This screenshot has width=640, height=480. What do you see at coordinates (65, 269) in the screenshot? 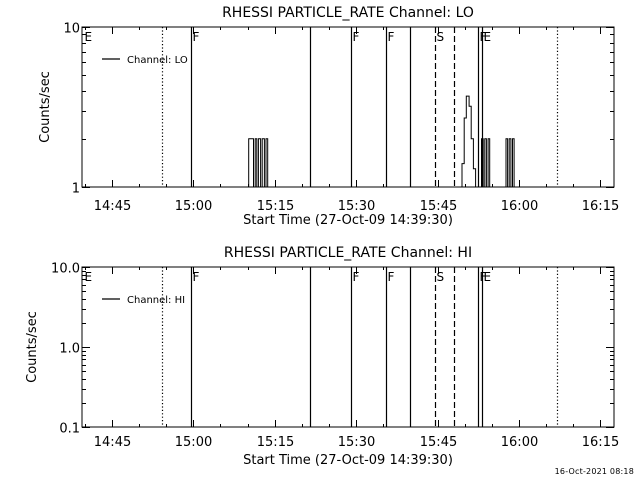
I see `y-tick-label: 10.0` at bounding box center [65, 269].